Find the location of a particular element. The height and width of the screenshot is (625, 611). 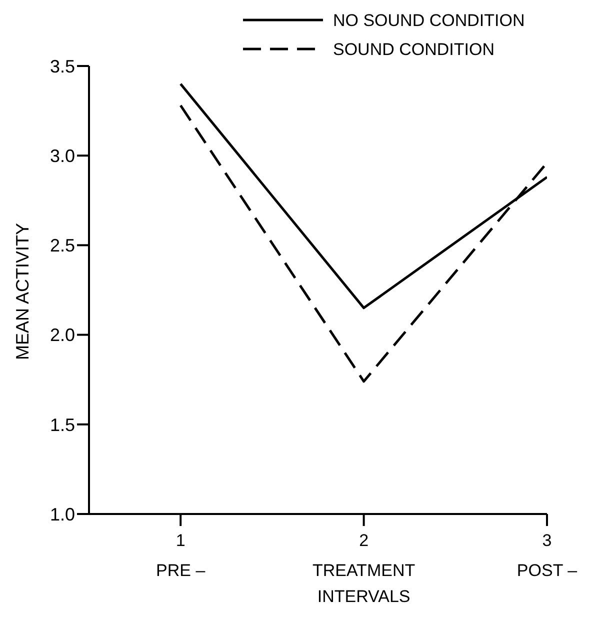

y-axis-title: MEAN ACTIVITY is located at coordinates (22, 291).